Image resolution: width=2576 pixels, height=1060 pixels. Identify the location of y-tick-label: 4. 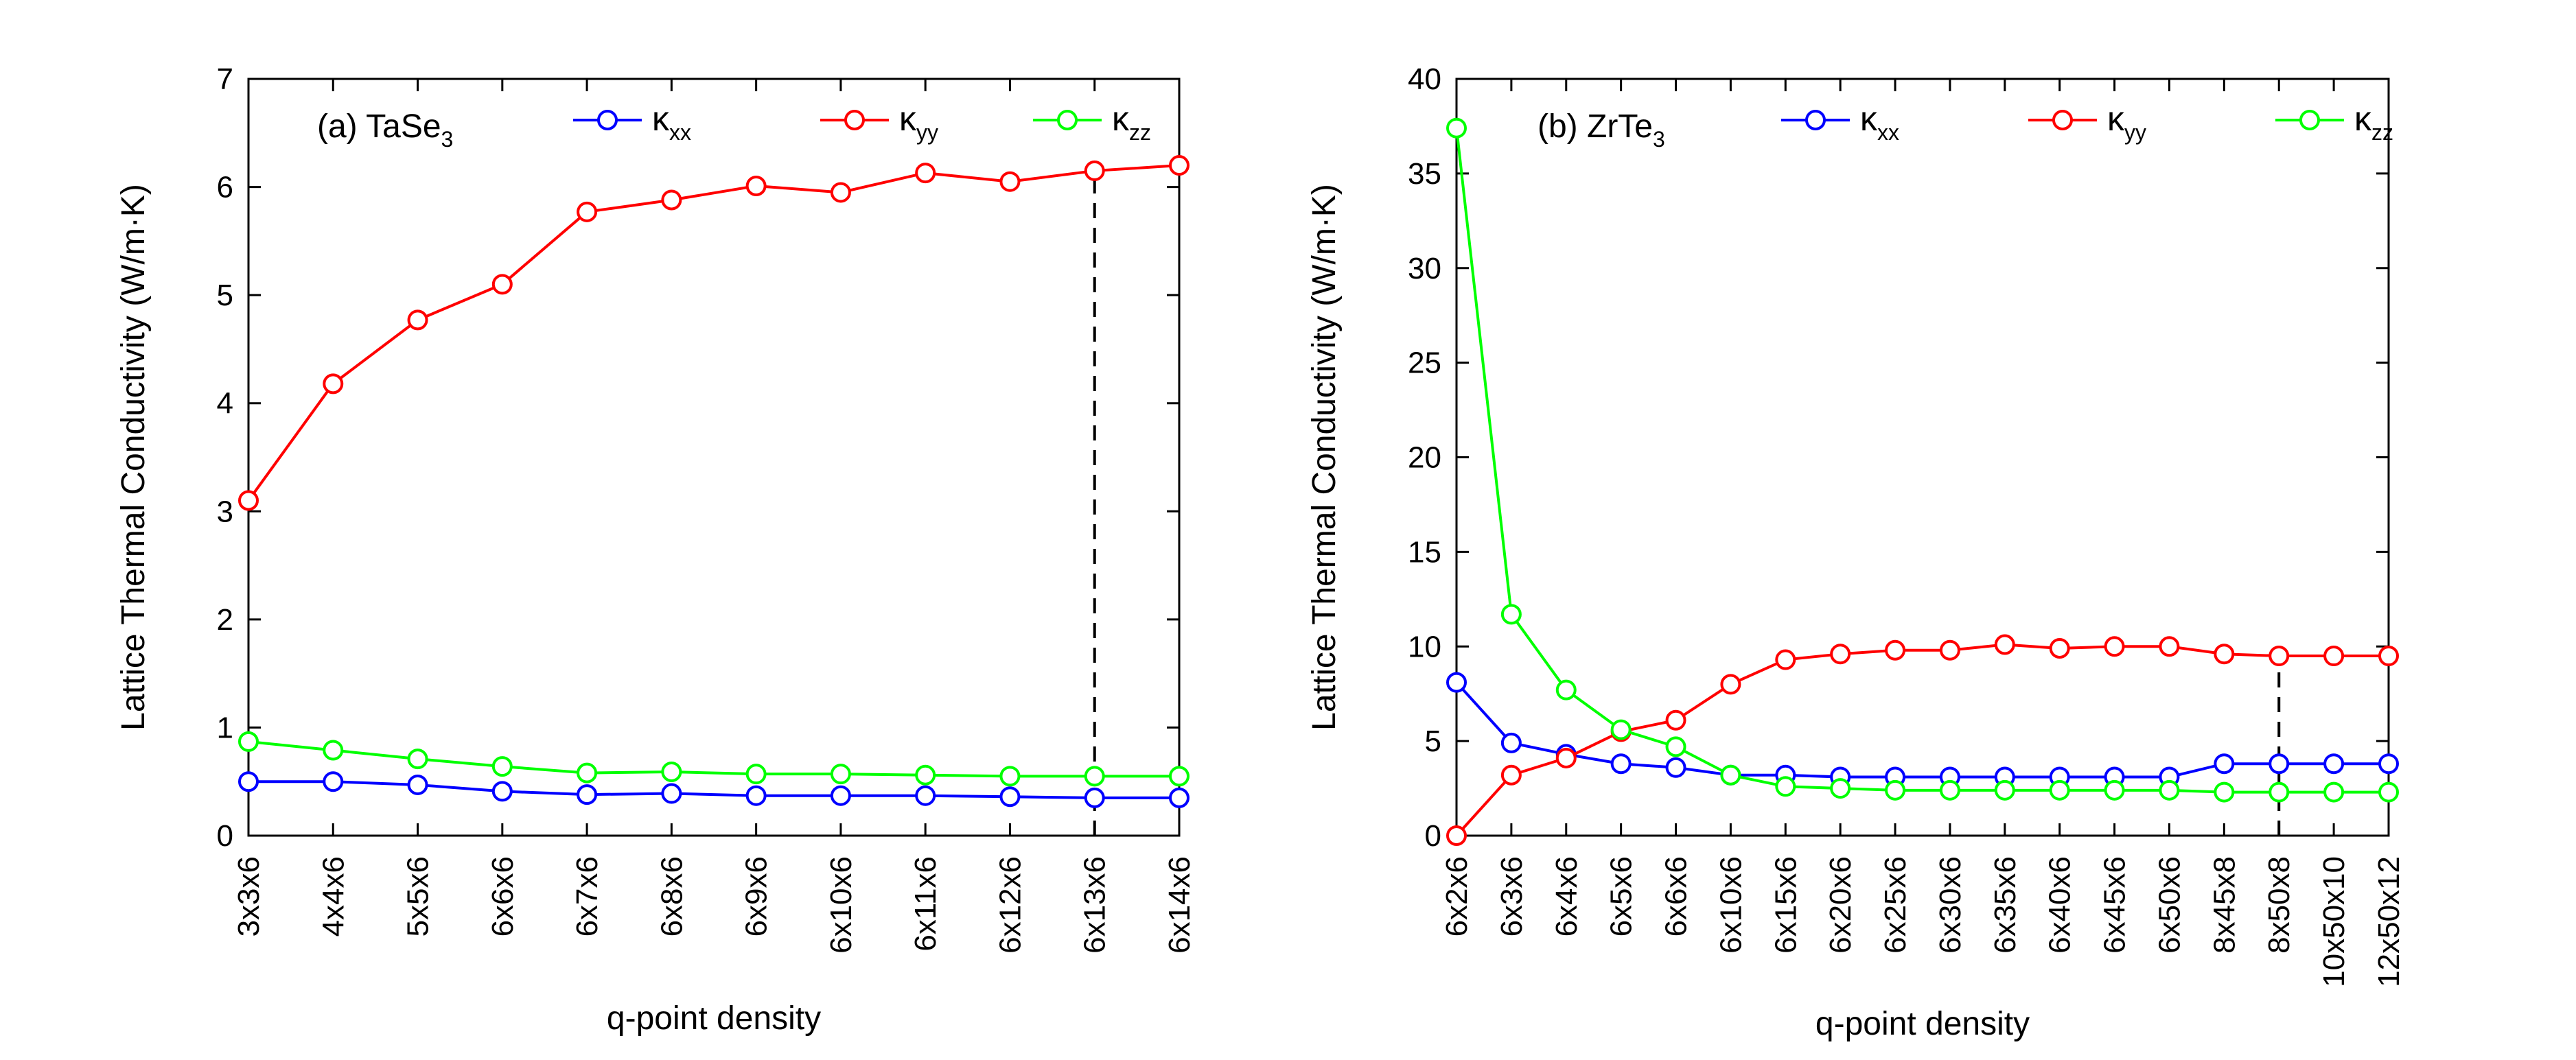
(225, 404).